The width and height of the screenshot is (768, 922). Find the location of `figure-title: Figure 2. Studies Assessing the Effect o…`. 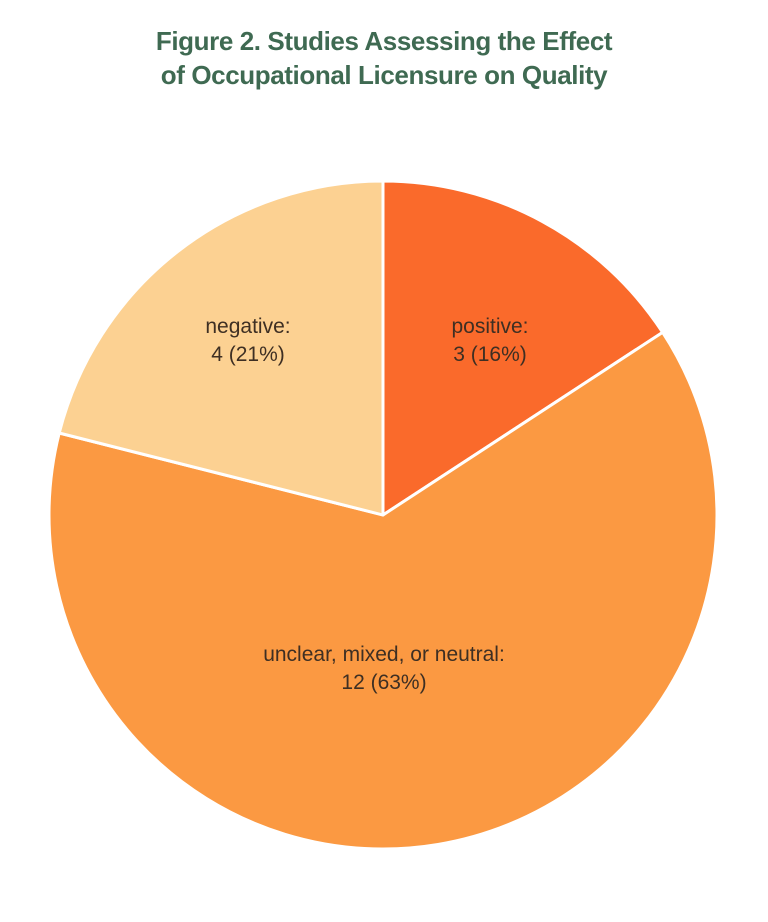

figure-title: Figure 2. Studies Assessing the Effect o… is located at coordinates (384, 58).